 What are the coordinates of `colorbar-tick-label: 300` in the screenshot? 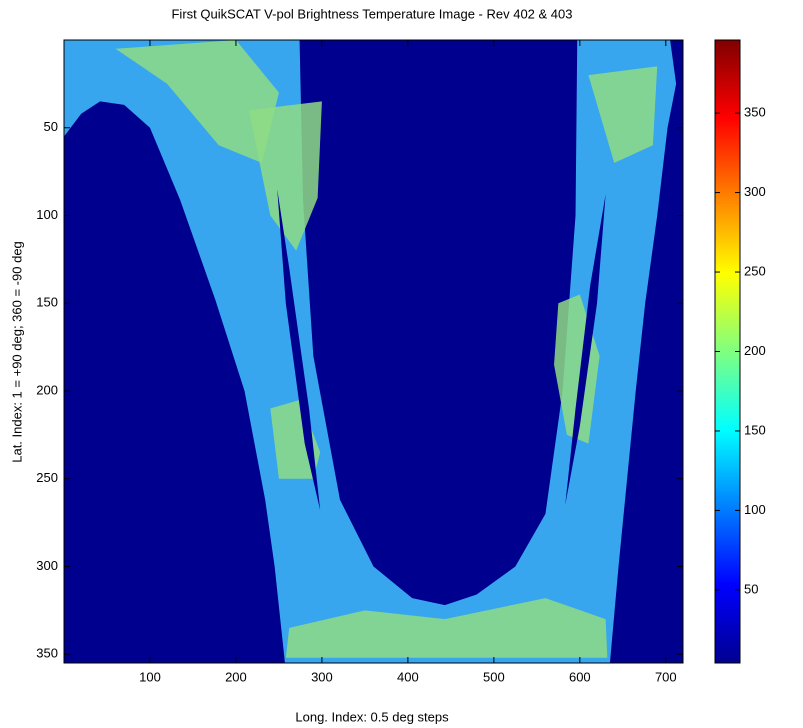 It's located at (755, 191).